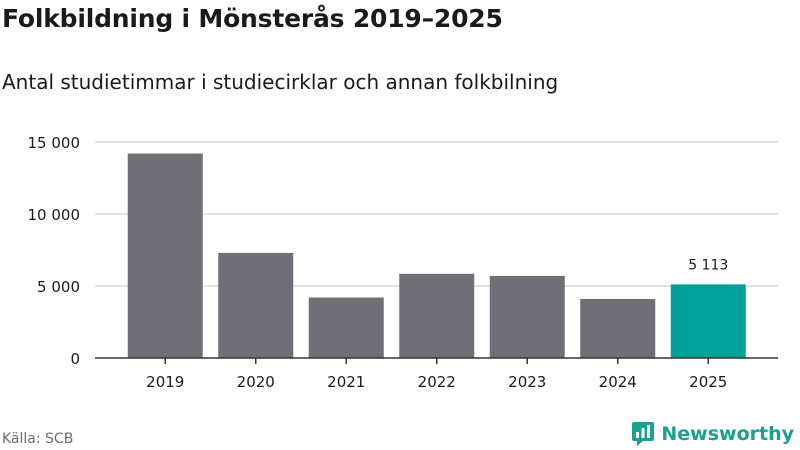 This screenshot has width=800, height=450. I want to click on y-tick-label: 0, so click(75, 359).